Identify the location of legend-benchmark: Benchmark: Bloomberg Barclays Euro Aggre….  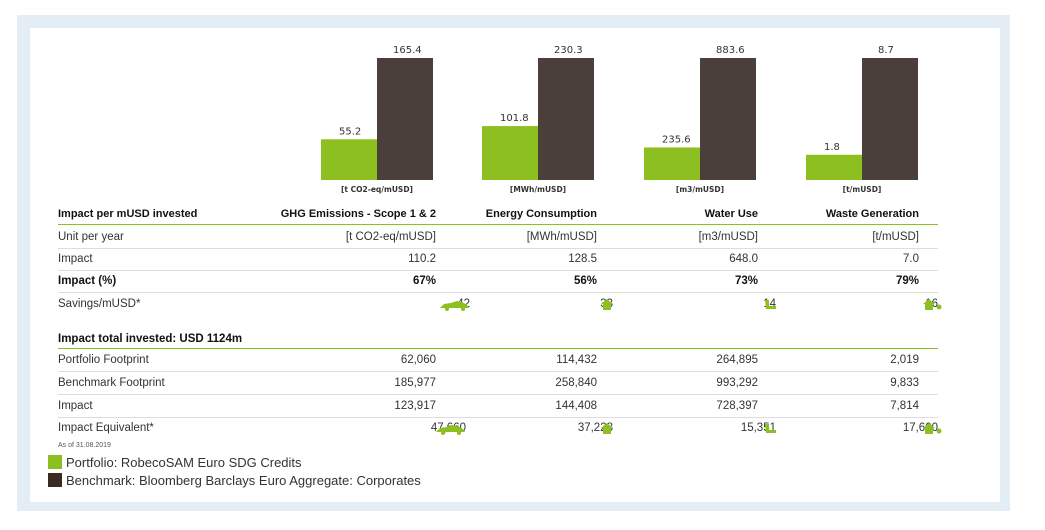
(234, 480).